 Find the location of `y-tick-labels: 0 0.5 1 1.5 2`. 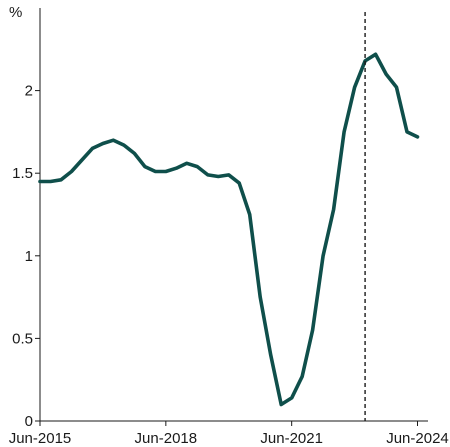

y-tick-labels: 0 0.5 1 1.5 2 is located at coordinates (22, 256).